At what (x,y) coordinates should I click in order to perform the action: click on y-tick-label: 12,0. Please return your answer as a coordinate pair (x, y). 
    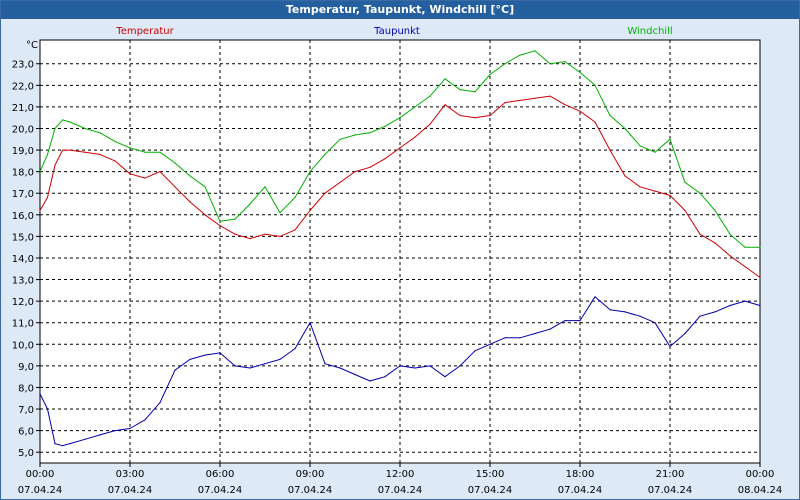
    Looking at the image, I should click on (23, 302).